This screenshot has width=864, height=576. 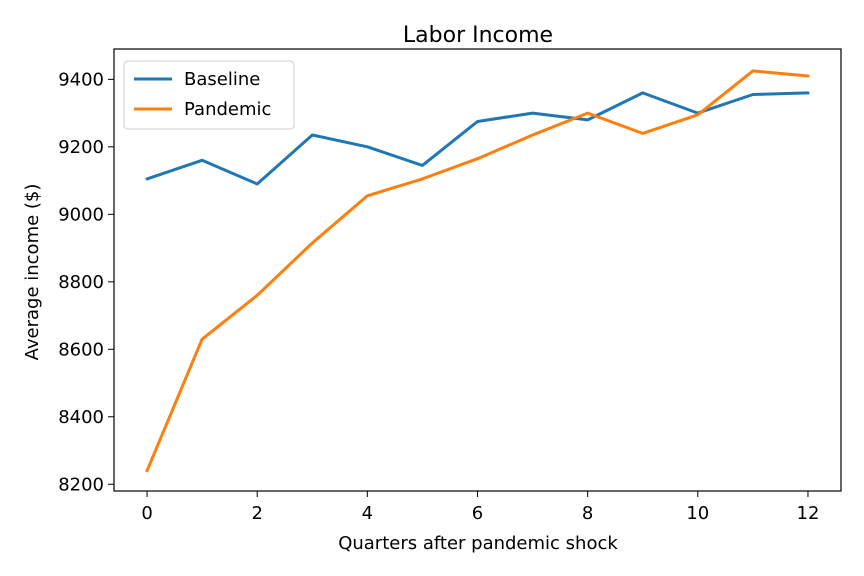 I want to click on x-tick-label: 8, so click(x=587, y=513).